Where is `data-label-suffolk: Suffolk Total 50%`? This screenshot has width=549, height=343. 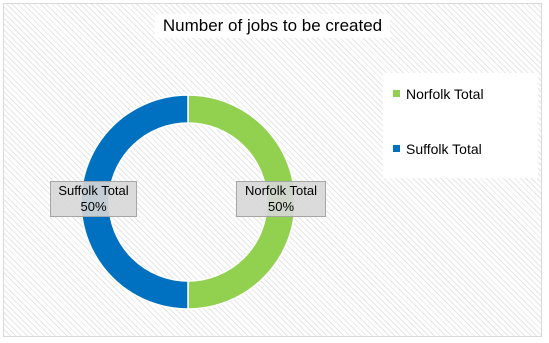
data-label-suffolk: Suffolk Total 50% is located at coordinates (93, 199).